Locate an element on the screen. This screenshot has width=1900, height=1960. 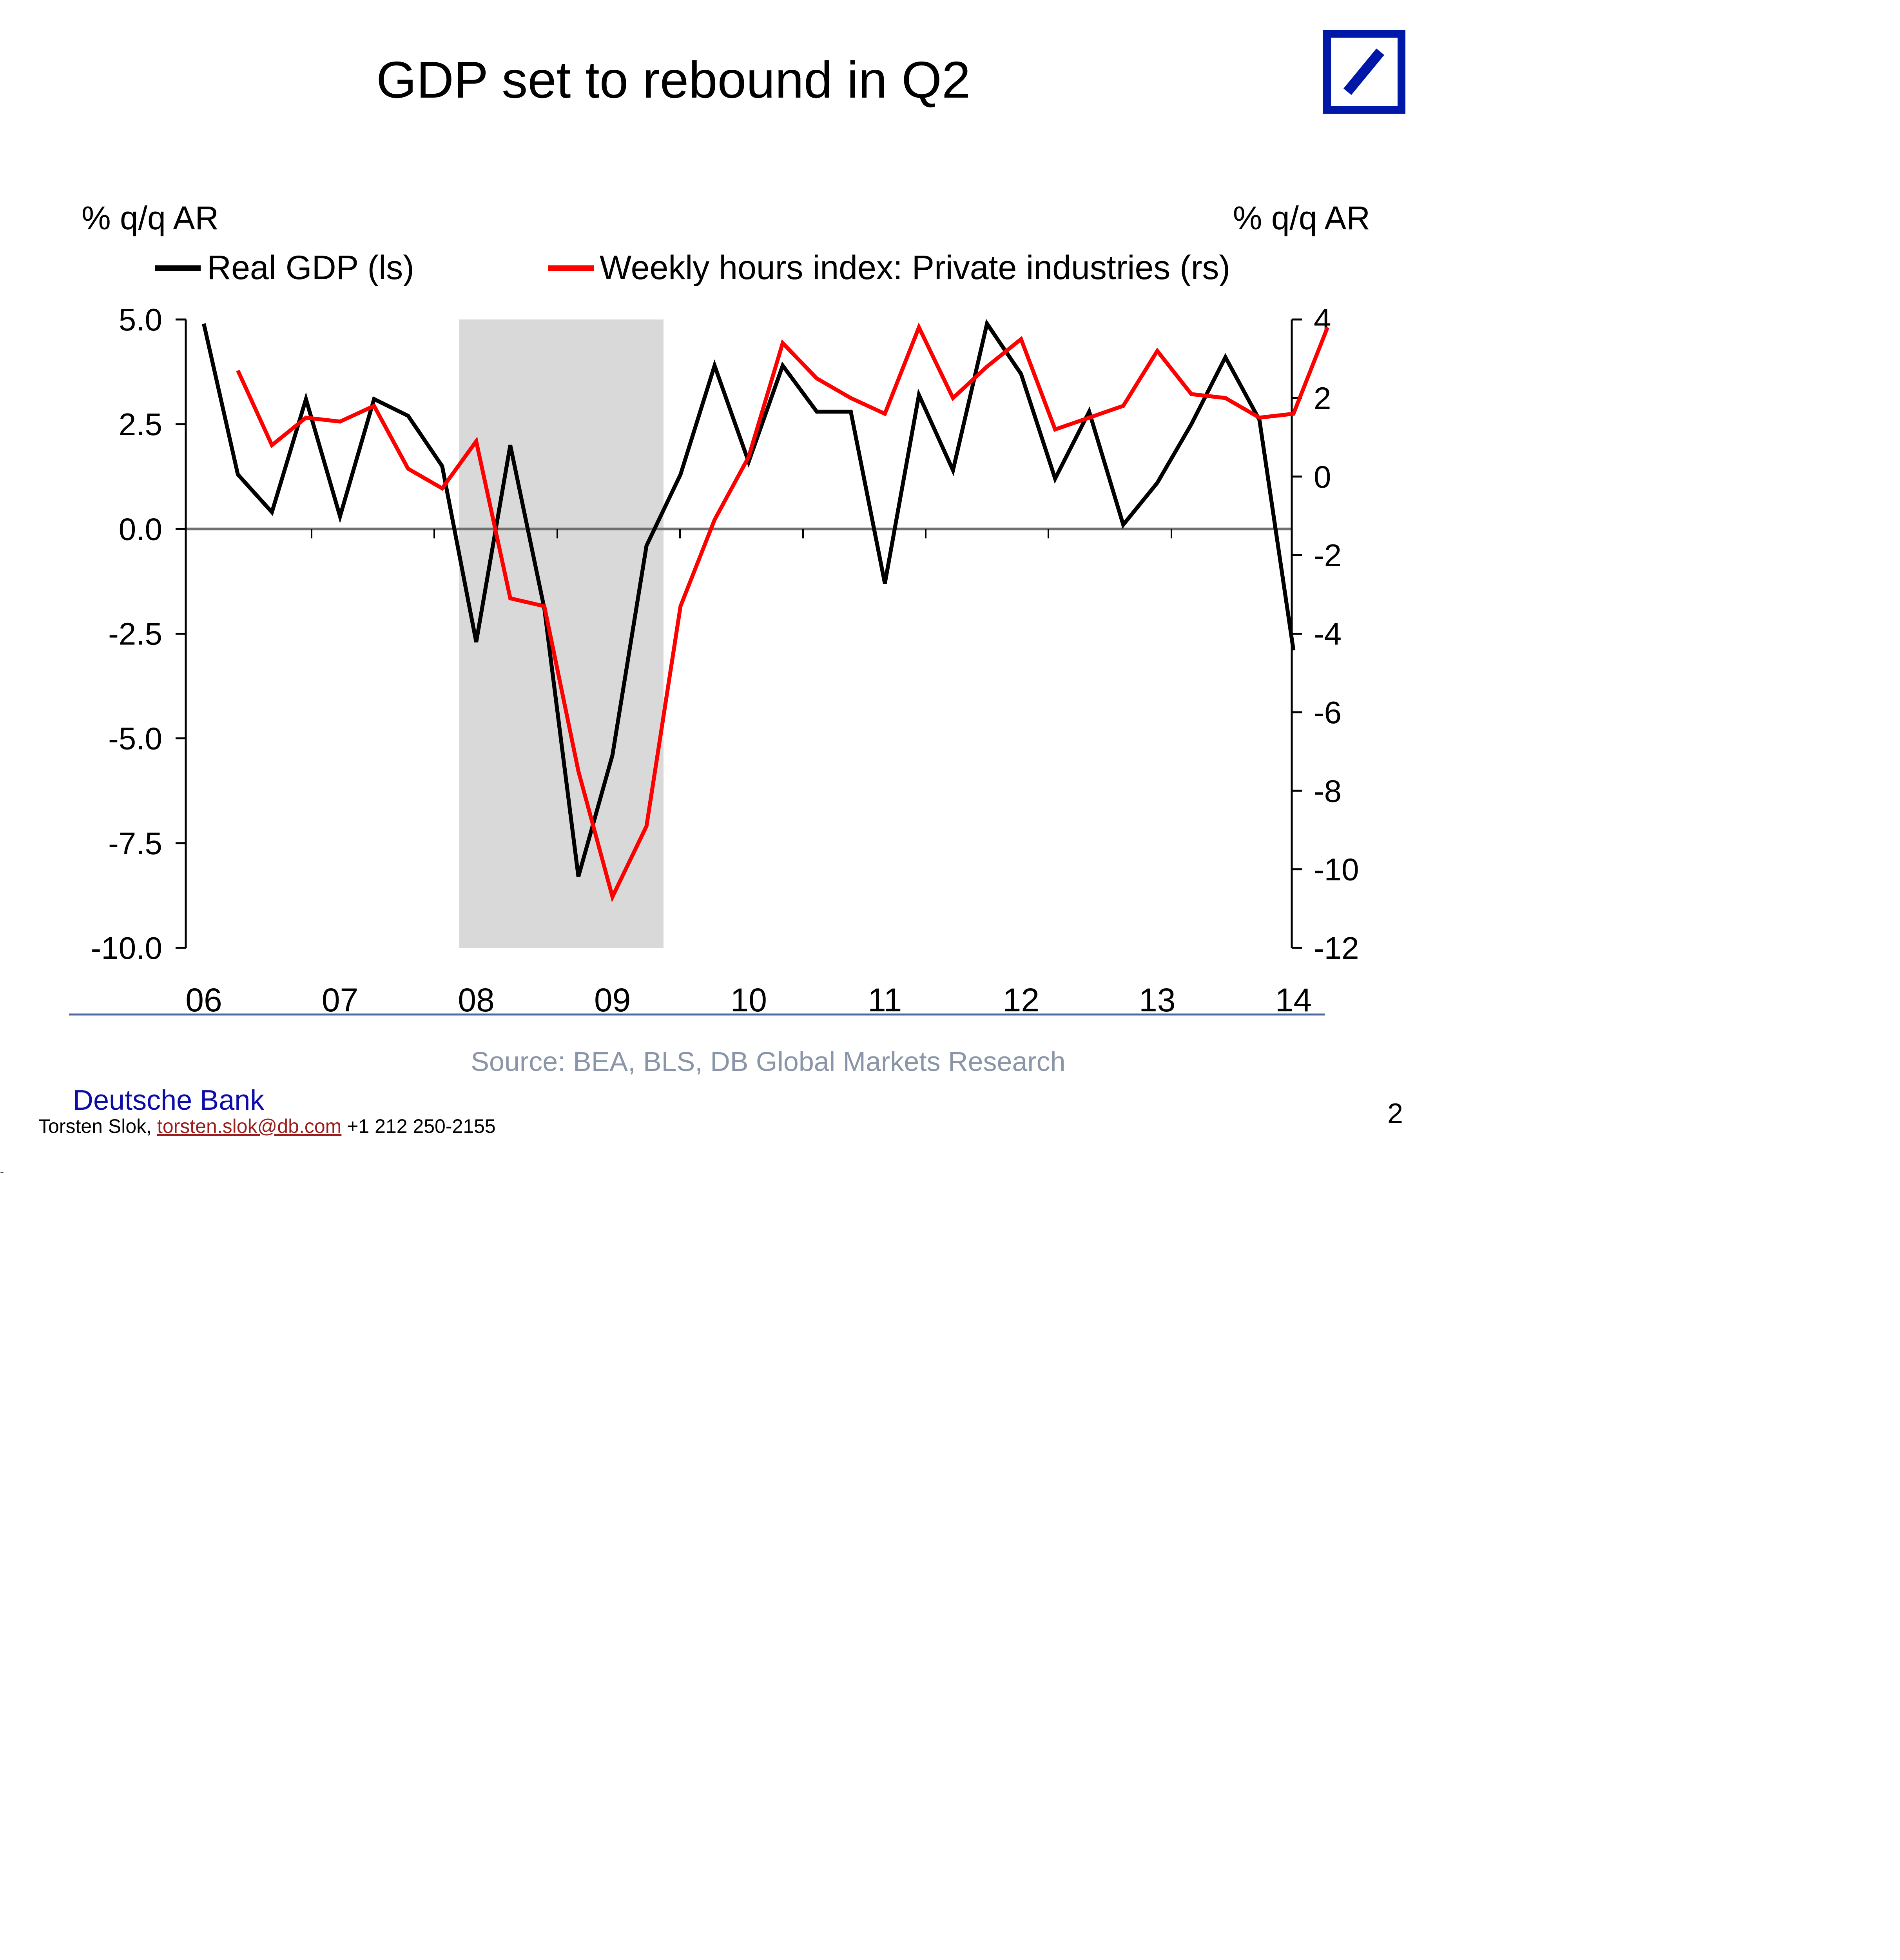
deutsche-bank-logo is located at coordinates (1364, 72).